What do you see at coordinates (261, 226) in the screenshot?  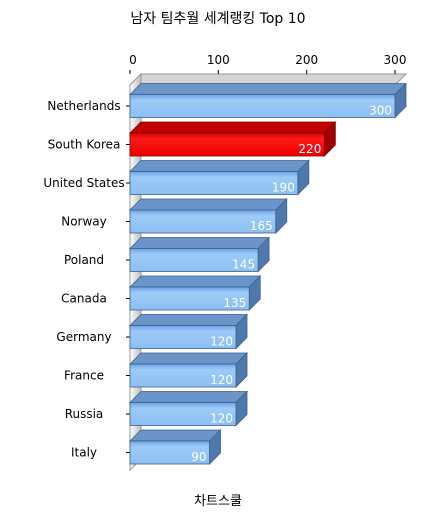 I see `value-label: 165` at bounding box center [261, 226].